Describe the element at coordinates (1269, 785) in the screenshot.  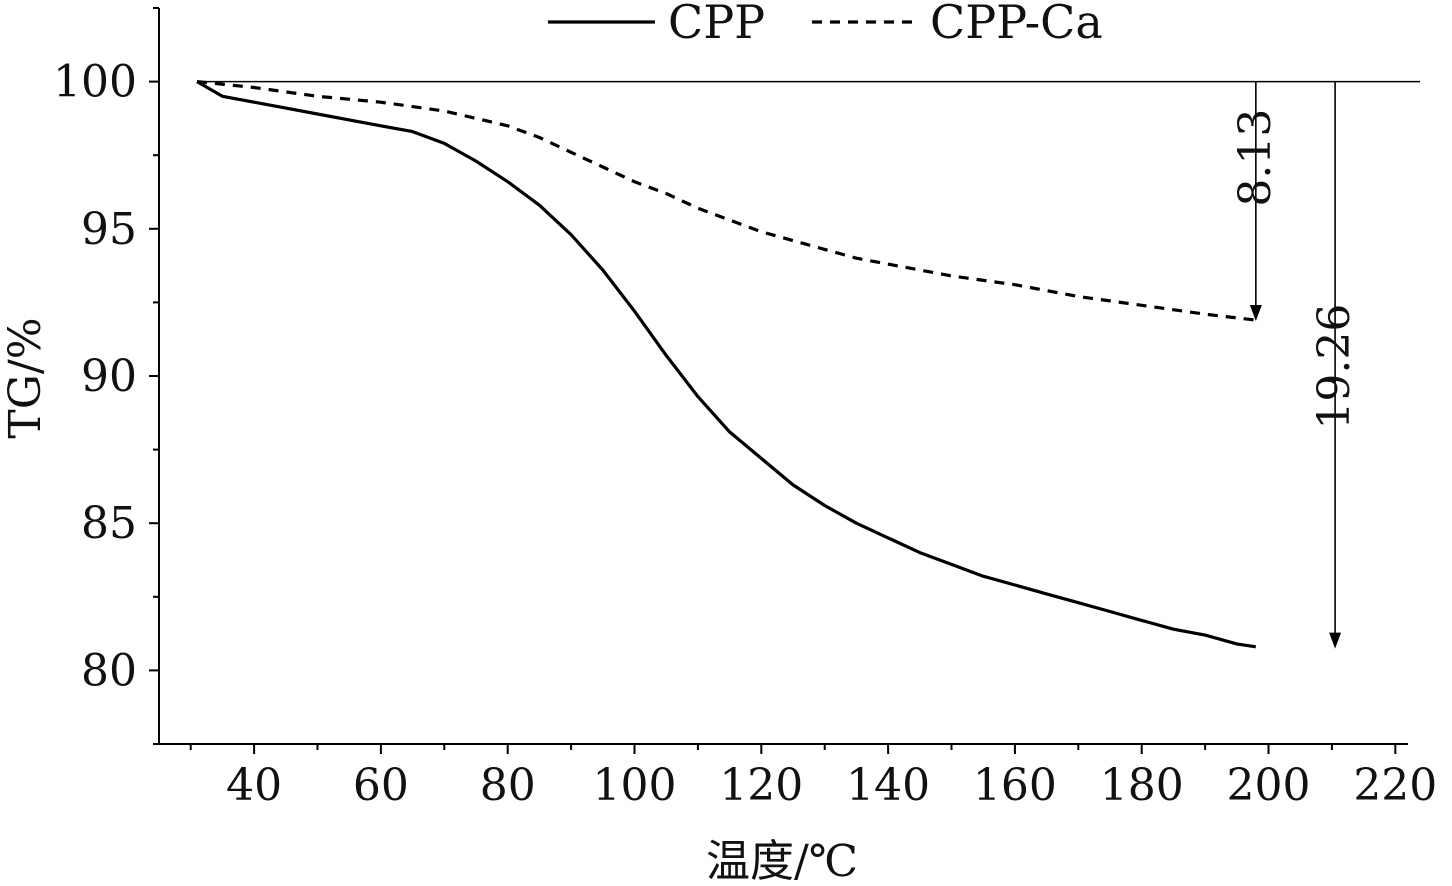
I see `x-tick-label: 200` at that location.